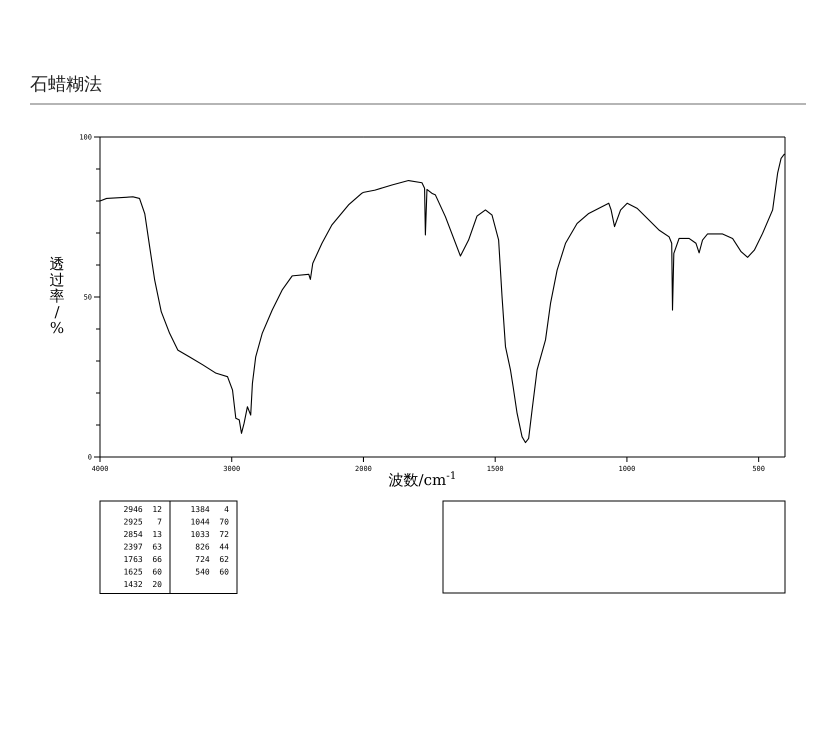  Describe the element at coordinates (142, 509) in the screenshot. I see `text: 2946 12` at that location.